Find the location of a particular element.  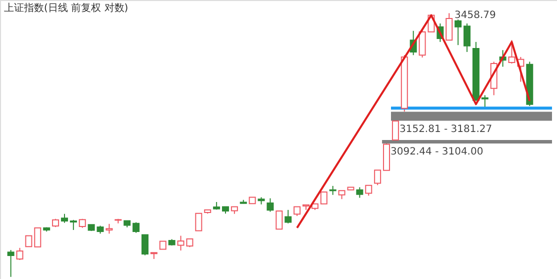

band-label: 3092.44 - 3104.00 is located at coordinates (437, 152).